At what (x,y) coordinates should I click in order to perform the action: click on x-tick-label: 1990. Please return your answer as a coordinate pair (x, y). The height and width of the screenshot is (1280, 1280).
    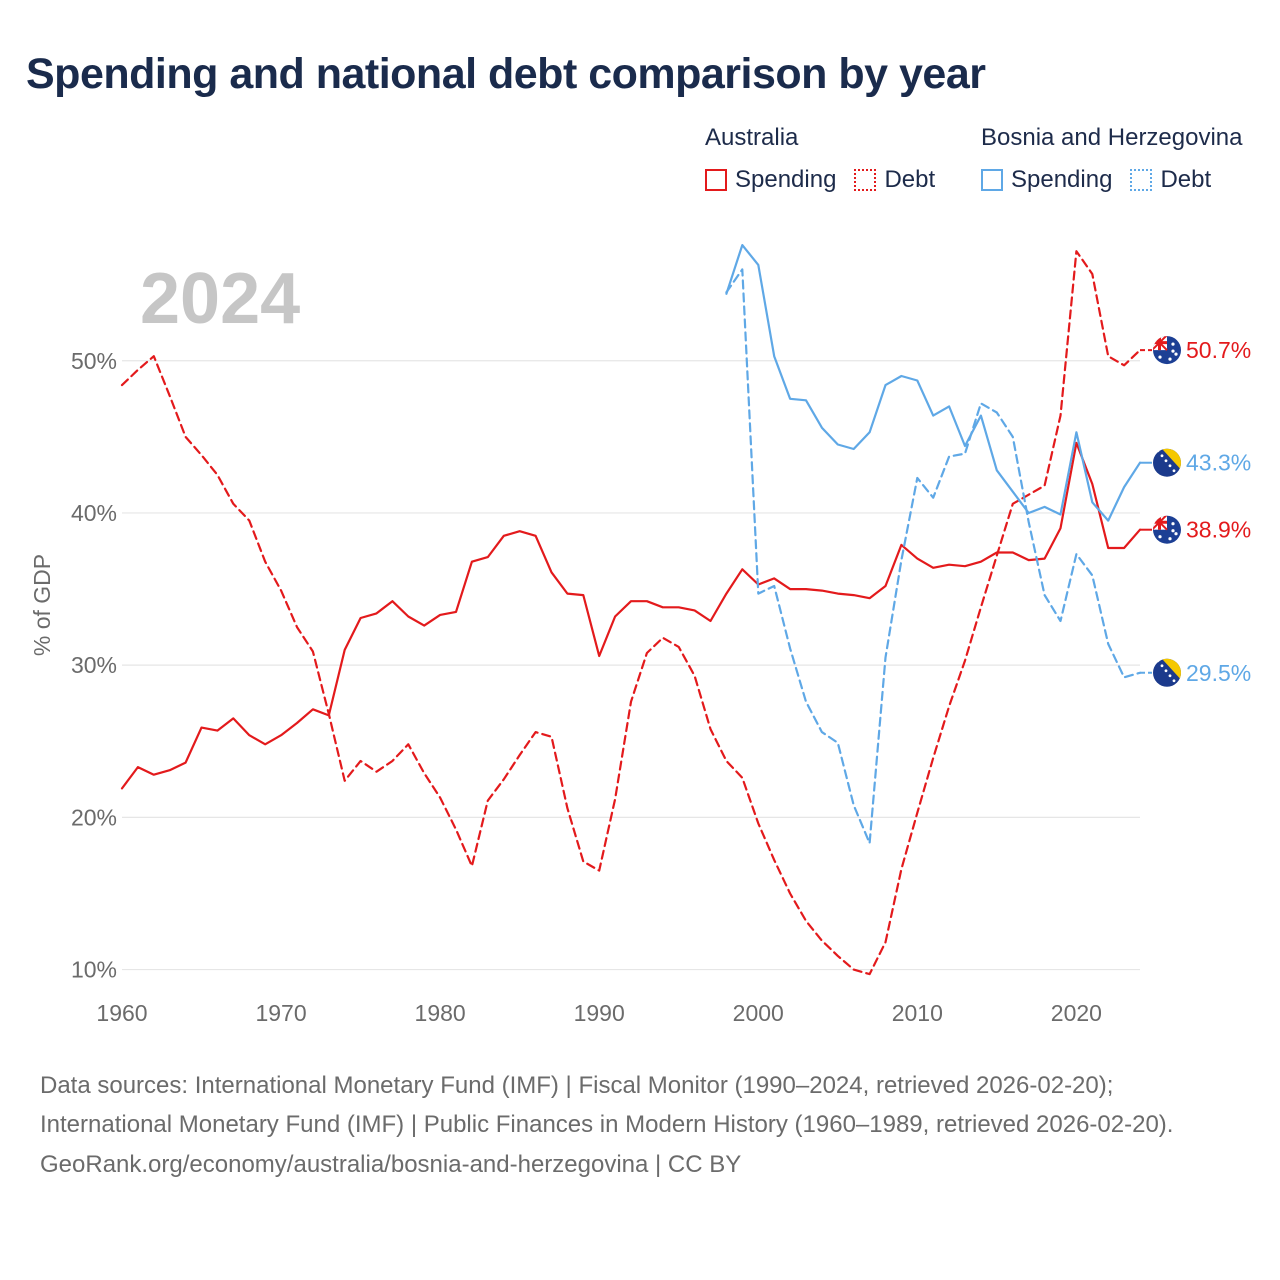
    Looking at the image, I should click on (599, 1013).